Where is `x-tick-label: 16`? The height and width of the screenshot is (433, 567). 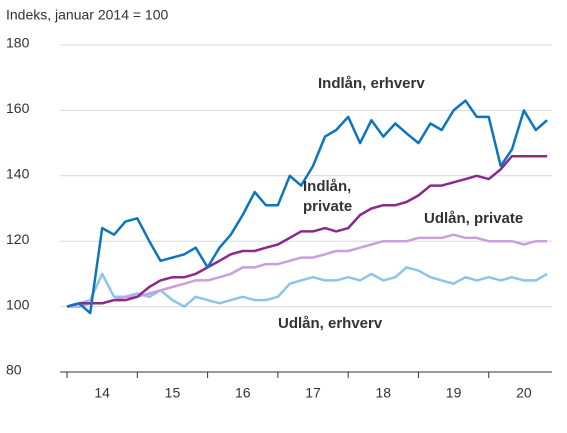 x-tick-label: 16 is located at coordinates (243, 393).